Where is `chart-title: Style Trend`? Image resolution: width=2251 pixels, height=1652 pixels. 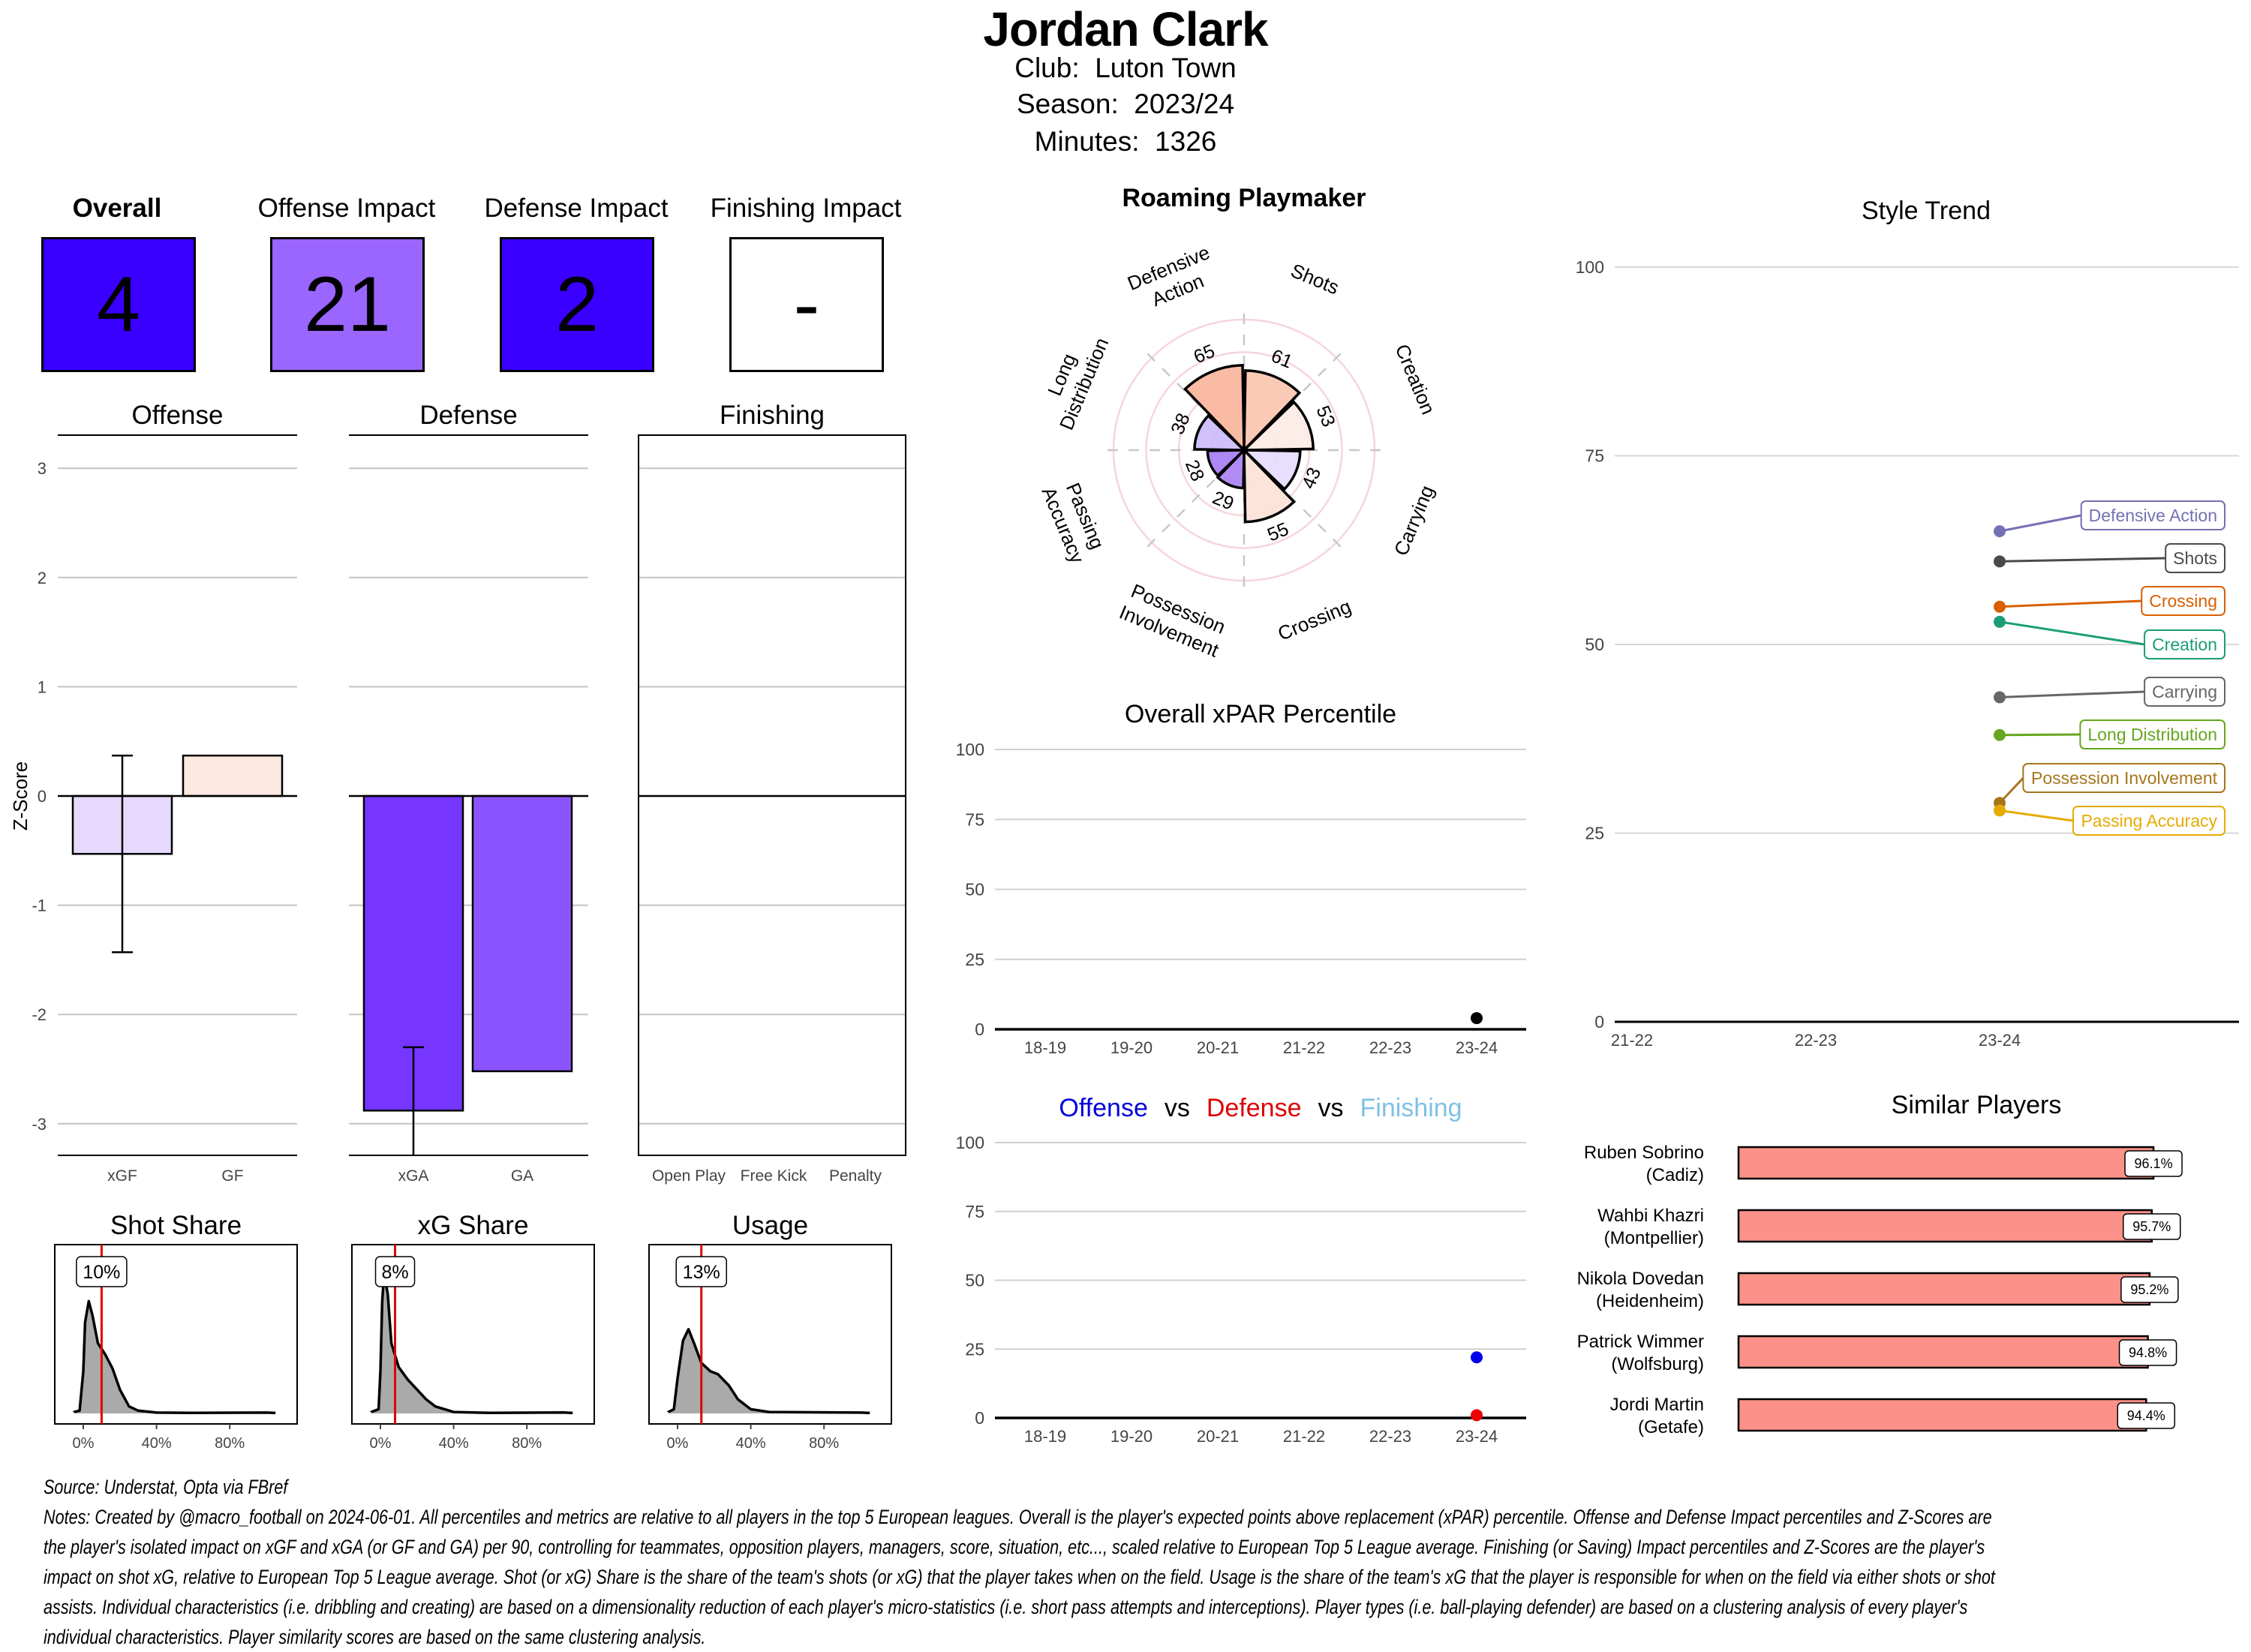 chart-title: Style Trend is located at coordinates (1926, 211).